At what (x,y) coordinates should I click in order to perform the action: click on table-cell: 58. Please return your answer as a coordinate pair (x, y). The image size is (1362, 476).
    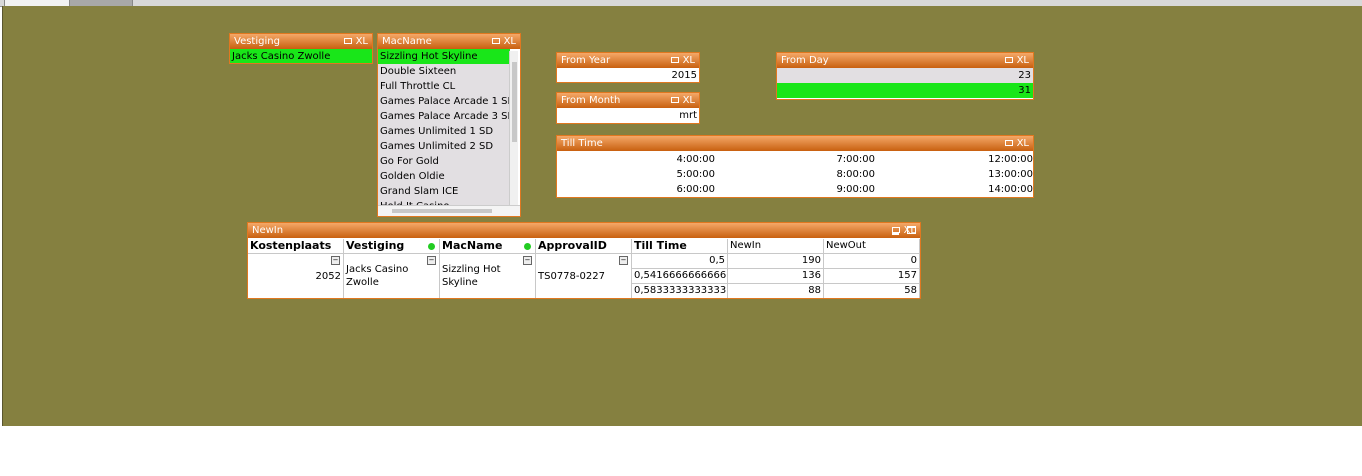
    Looking at the image, I should click on (872, 291).